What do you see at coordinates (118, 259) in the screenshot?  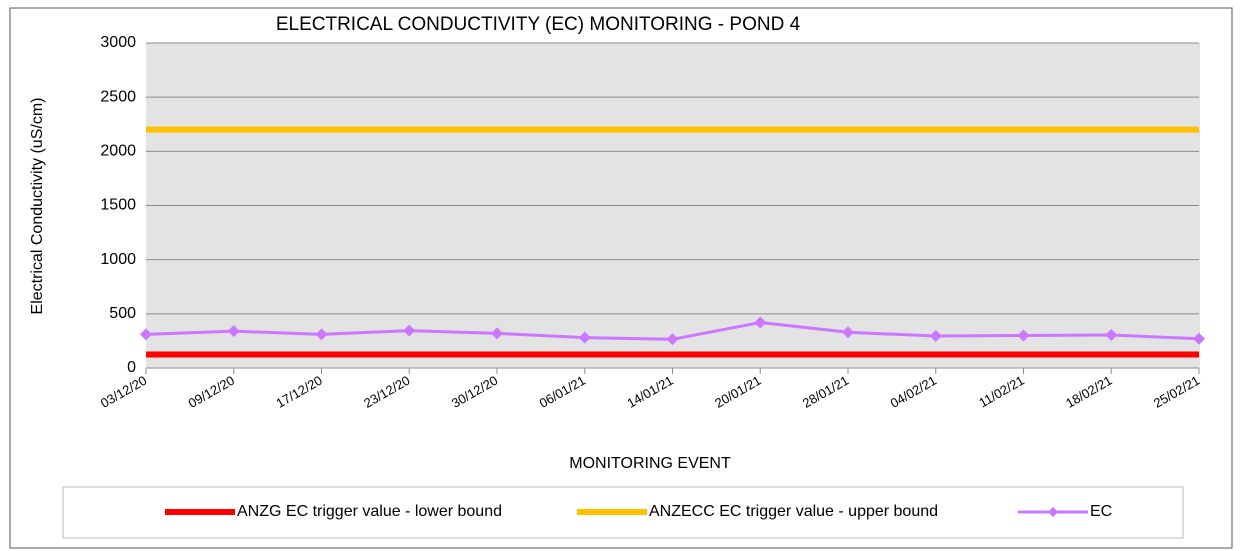 I see `y-tick-label: 1000` at bounding box center [118, 259].